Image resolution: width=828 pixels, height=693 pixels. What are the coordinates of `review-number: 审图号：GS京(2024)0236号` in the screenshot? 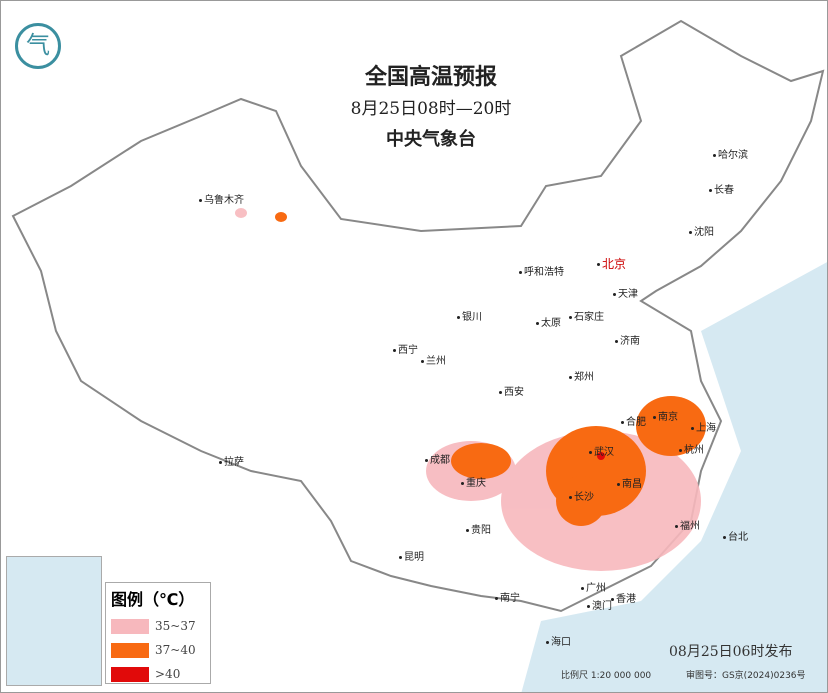 It's located at (746, 676).